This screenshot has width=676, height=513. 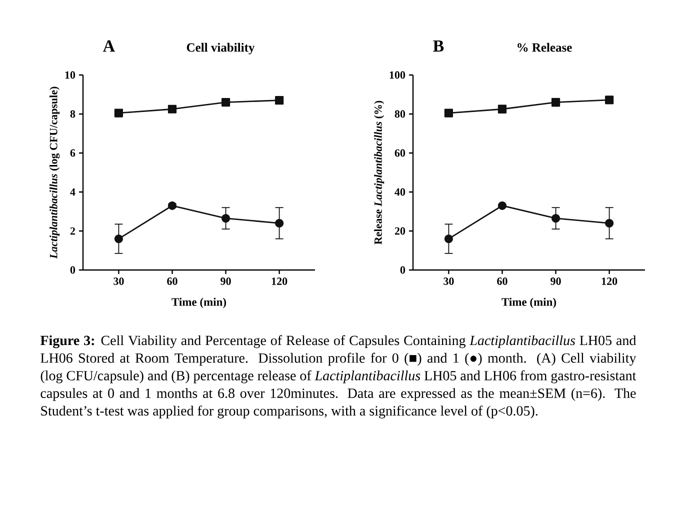 I want to click on chart-title: A, so click(x=108, y=46).